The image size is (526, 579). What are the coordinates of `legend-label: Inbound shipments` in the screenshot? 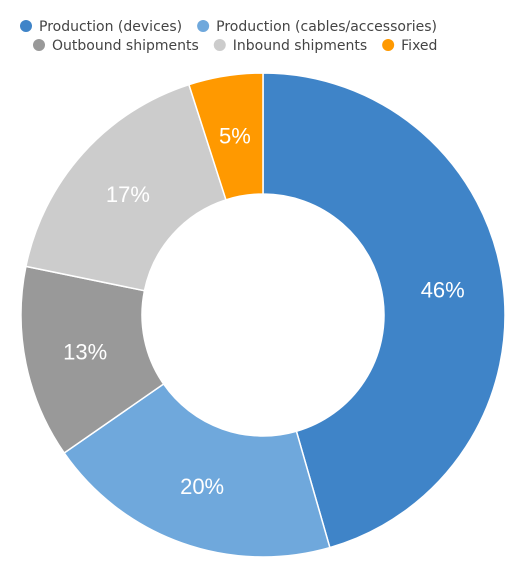 It's located at (300, 46).